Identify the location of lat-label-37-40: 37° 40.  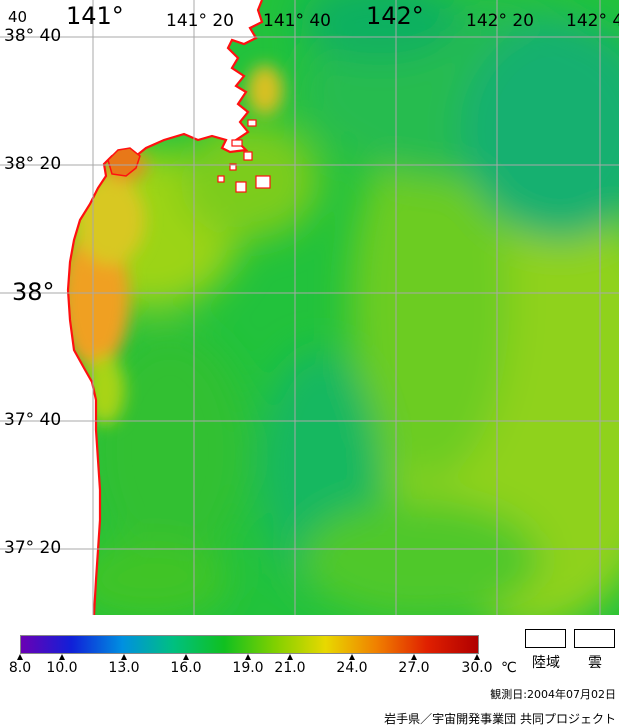
(33, 420).